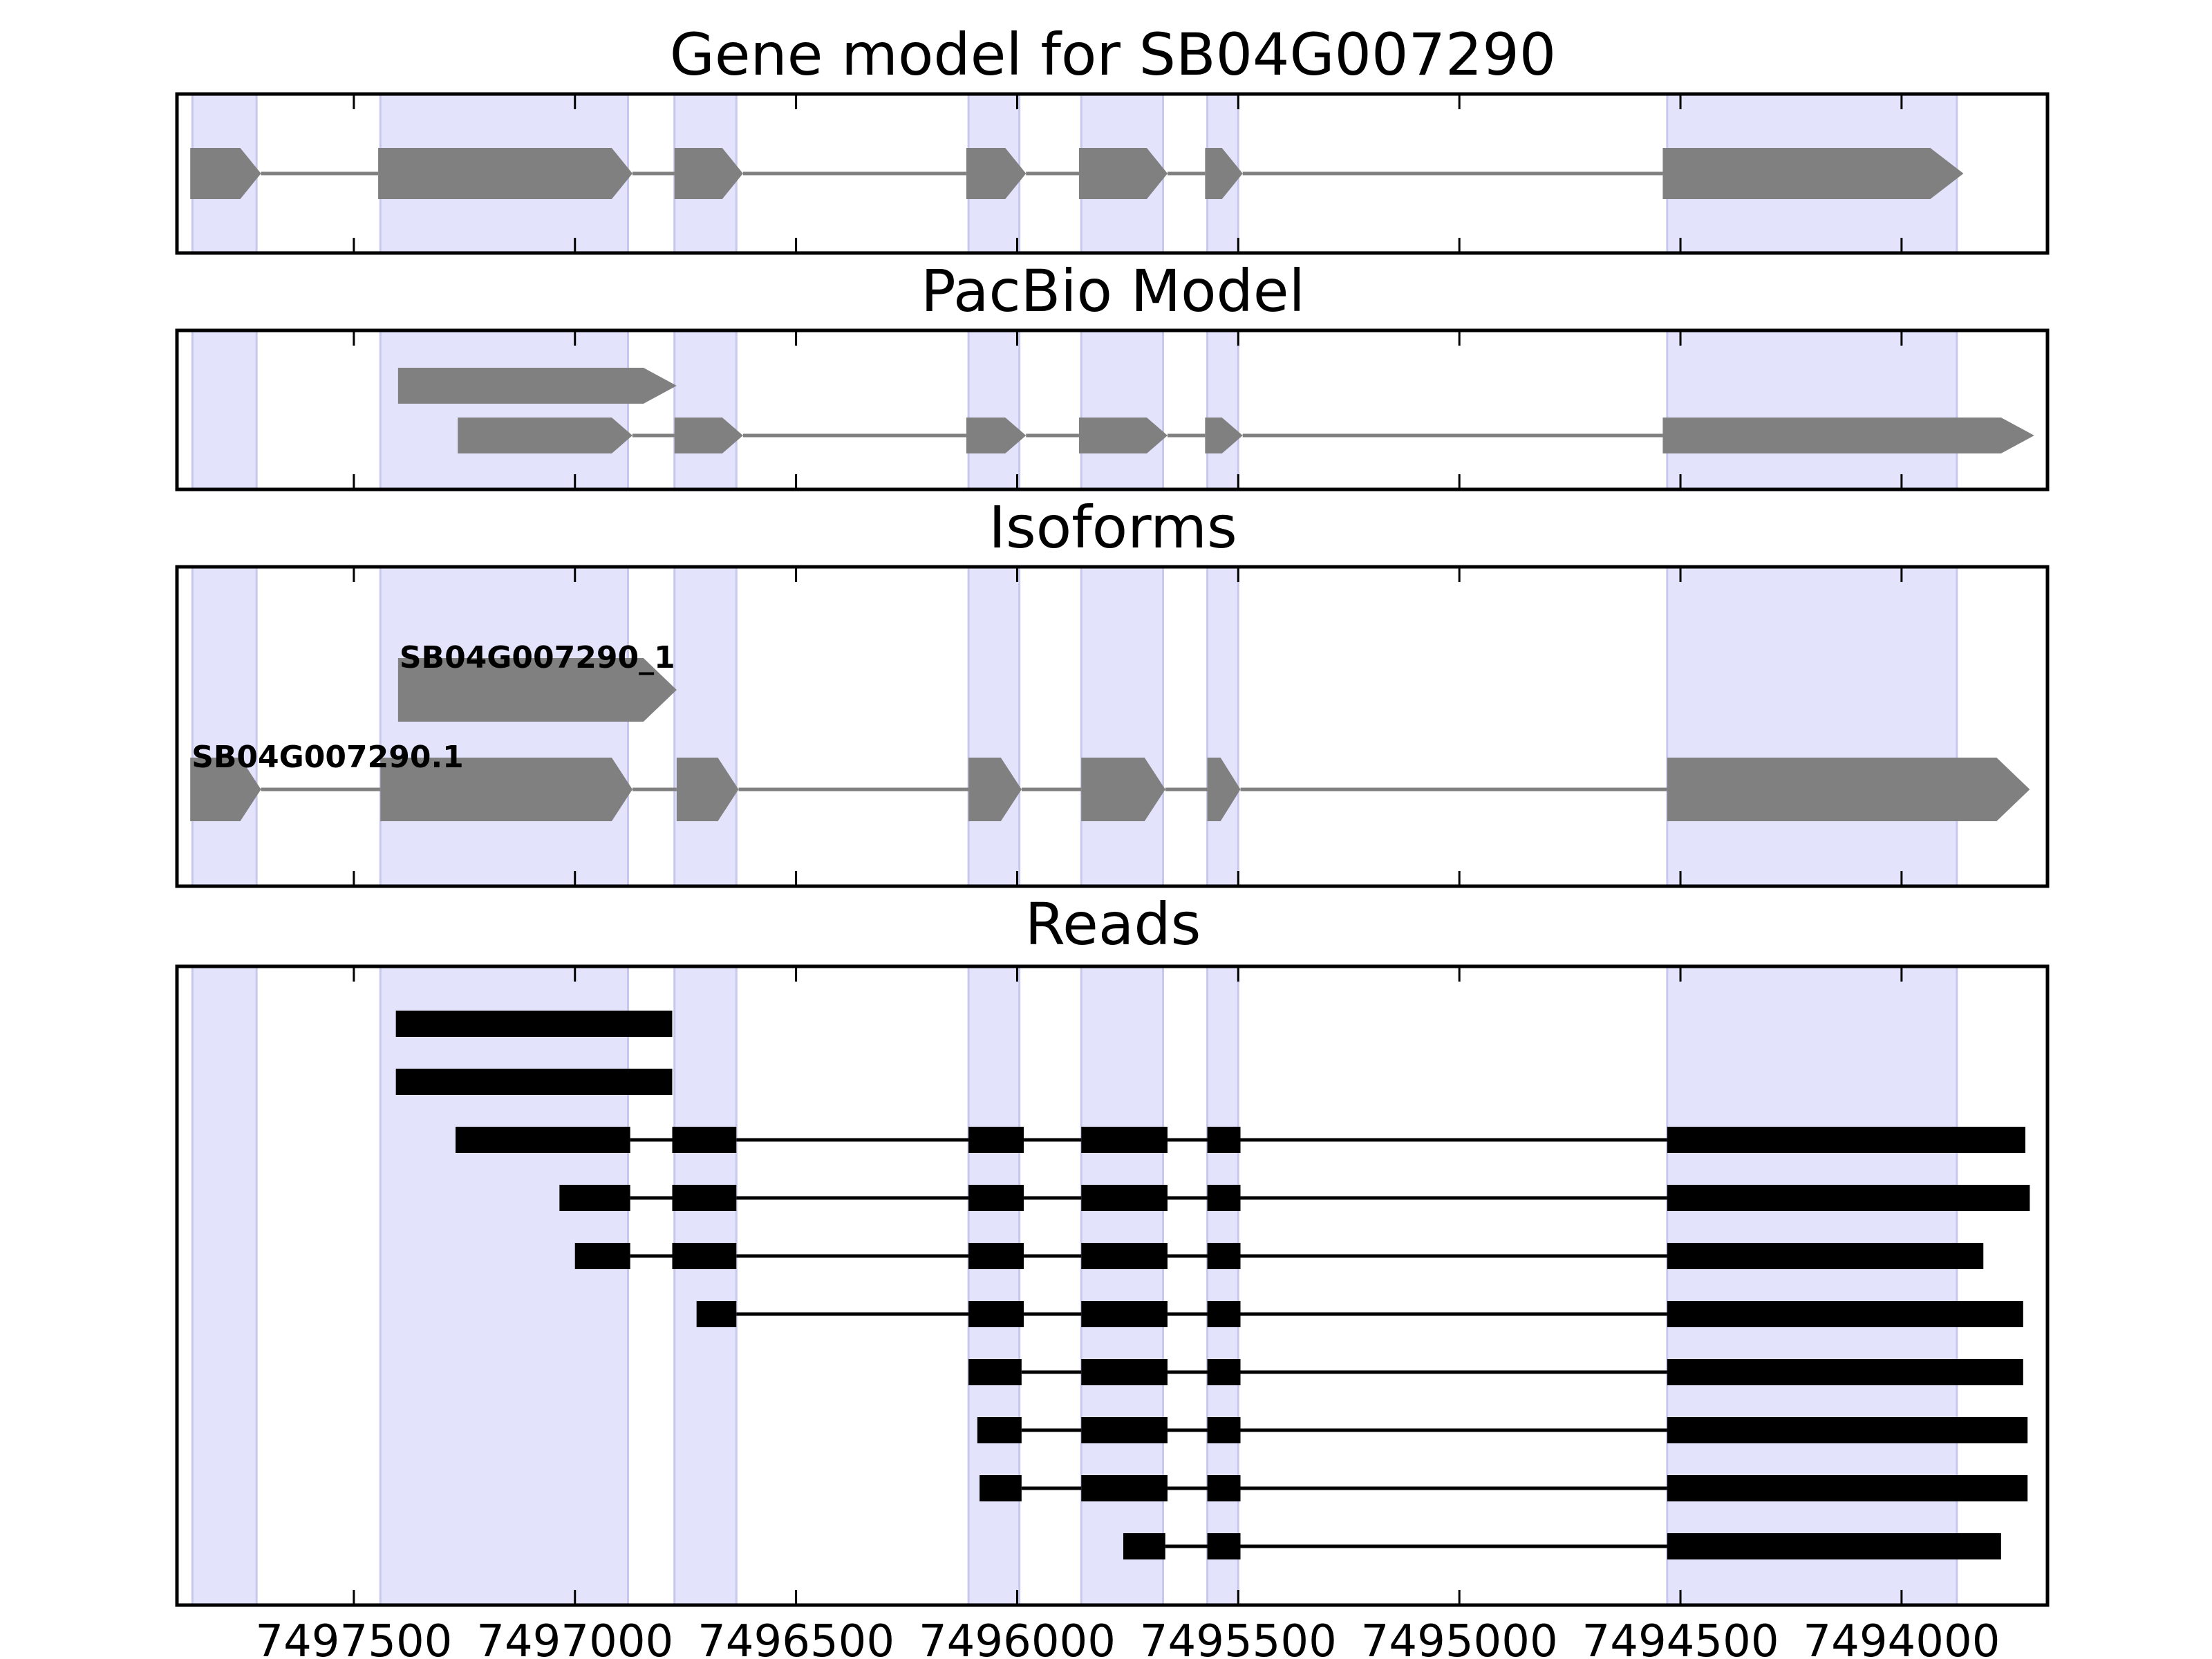 Image resolution: width=2212 pixels, height=1659 pixels. What do you see at coordinates (1680, 1638) in the screenshot?
I see `x-tick-label: 7494500` at bounding box center [1680, 1638].